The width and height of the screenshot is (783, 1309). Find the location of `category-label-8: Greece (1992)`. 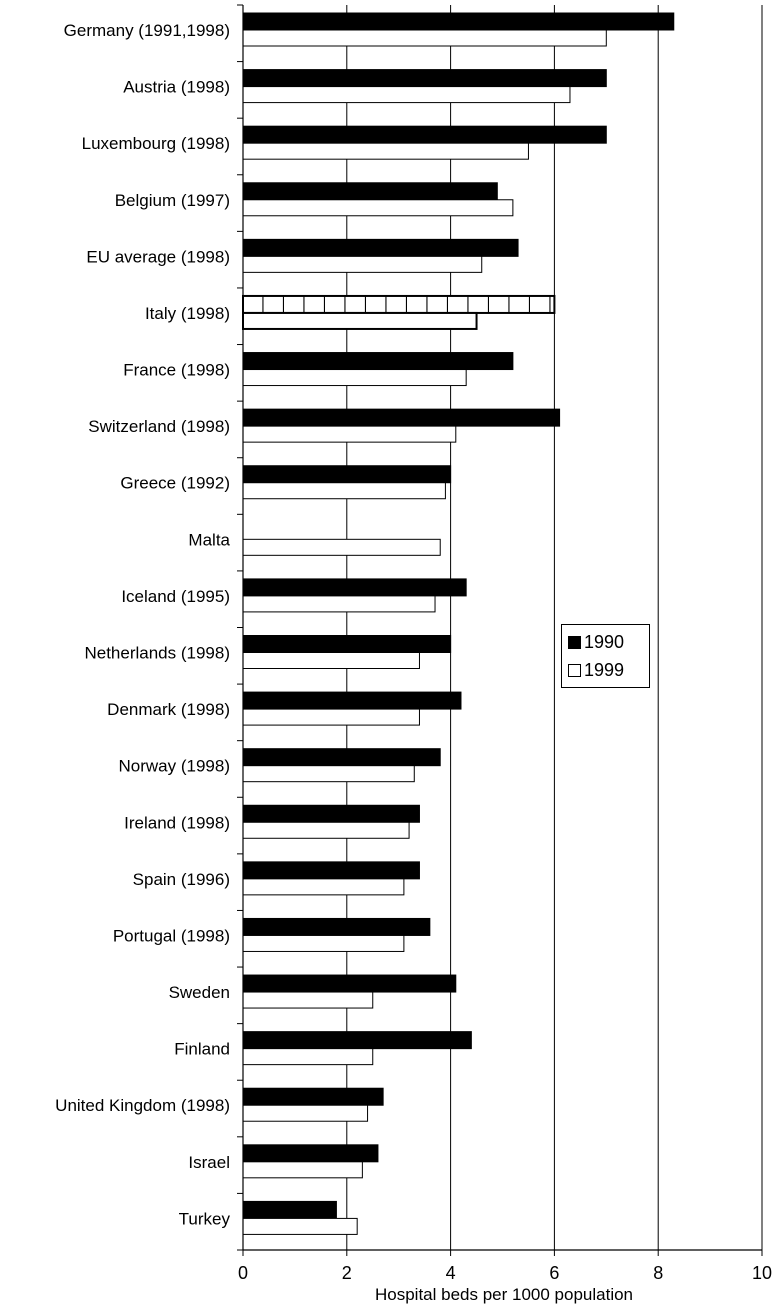

category-label-8: Greece (1992) is located at coordinates (175, 483).